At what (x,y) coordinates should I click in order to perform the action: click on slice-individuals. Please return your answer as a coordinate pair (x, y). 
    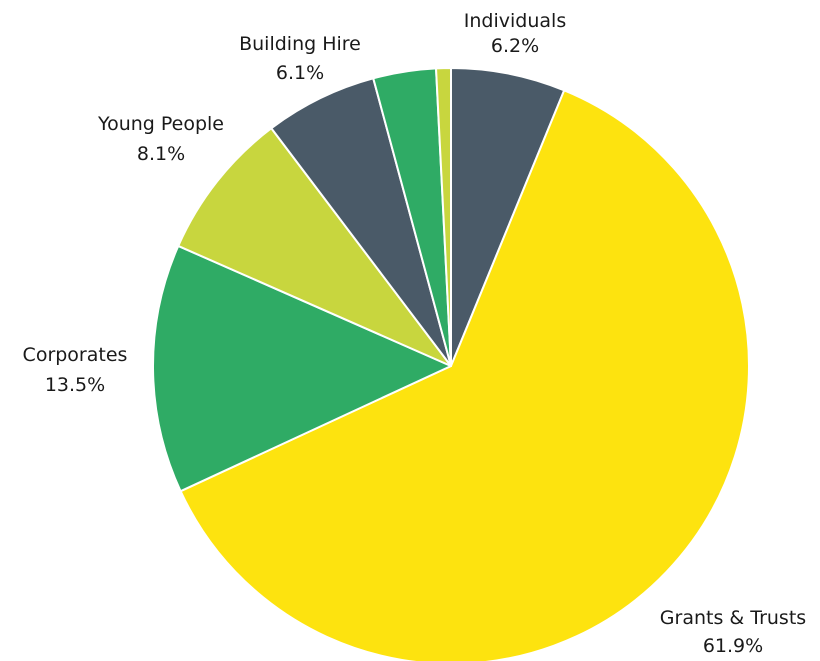
    Looking at the image, I should click on (508, 217).